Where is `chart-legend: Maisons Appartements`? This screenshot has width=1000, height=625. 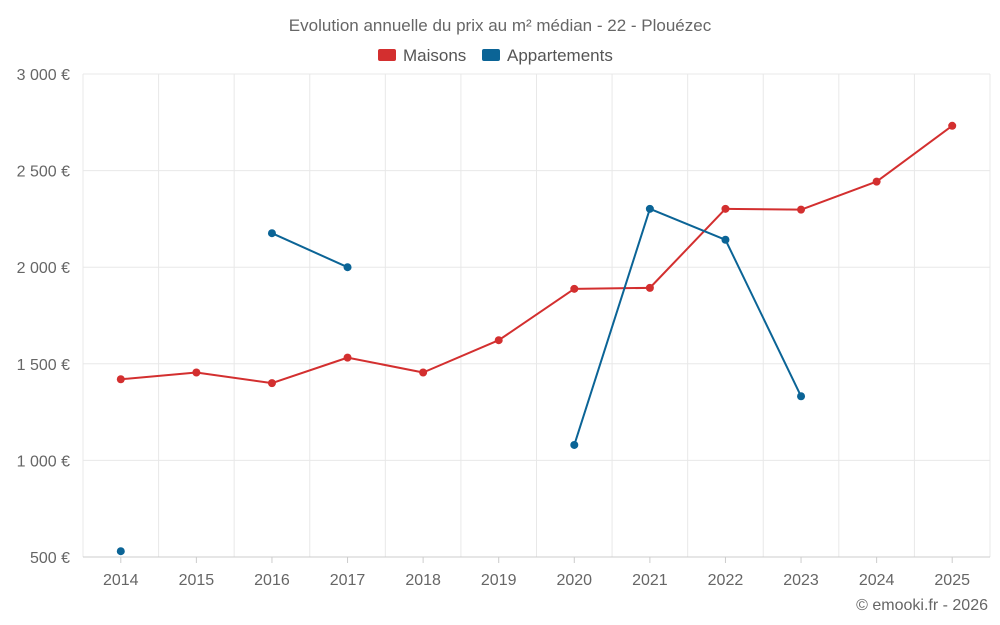
chart-legend: Maisons Appartements is located at coordinates (495, 55).